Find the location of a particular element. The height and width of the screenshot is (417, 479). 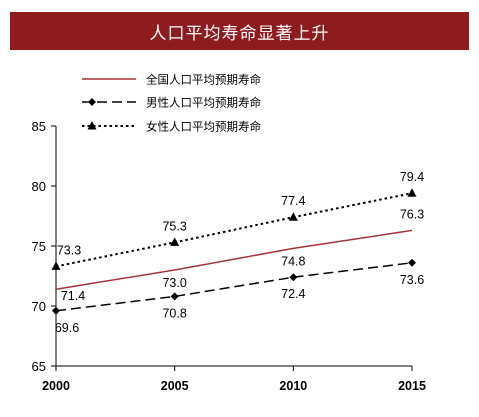

legend-label-3: 女性人口平均预期寿命 is located at coordinates (203, 127).